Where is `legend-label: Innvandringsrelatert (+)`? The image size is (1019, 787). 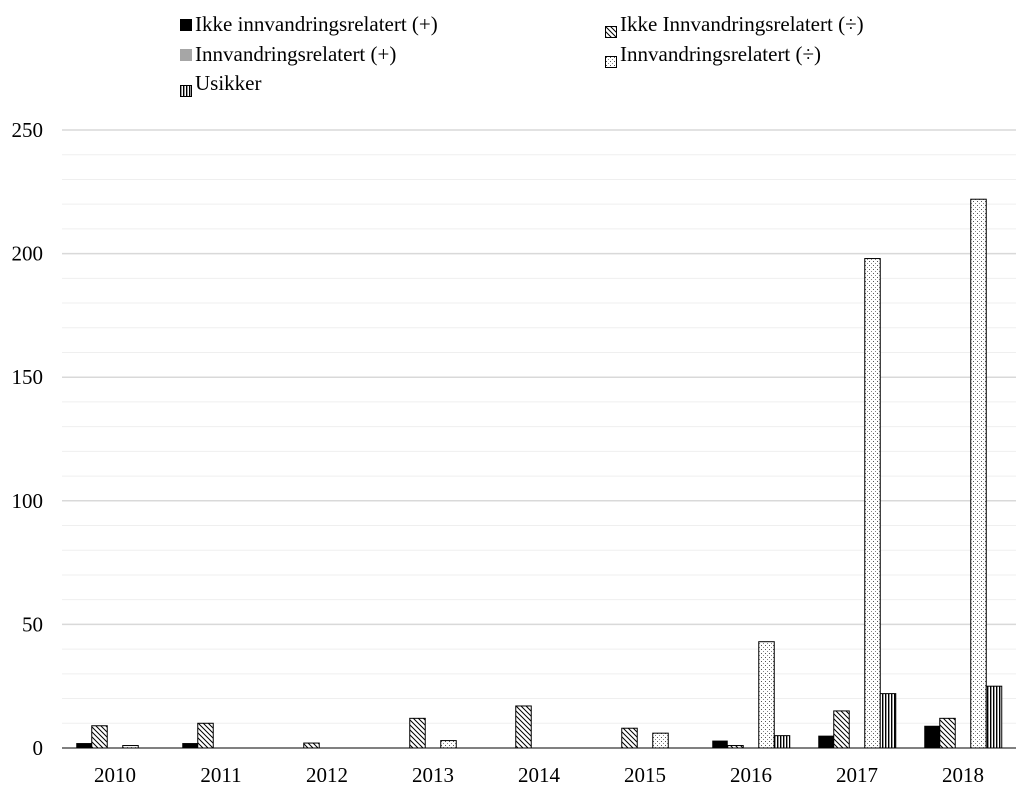
legend-label: Innvandringsrelatert (+) is located at coordinates (296, 54).